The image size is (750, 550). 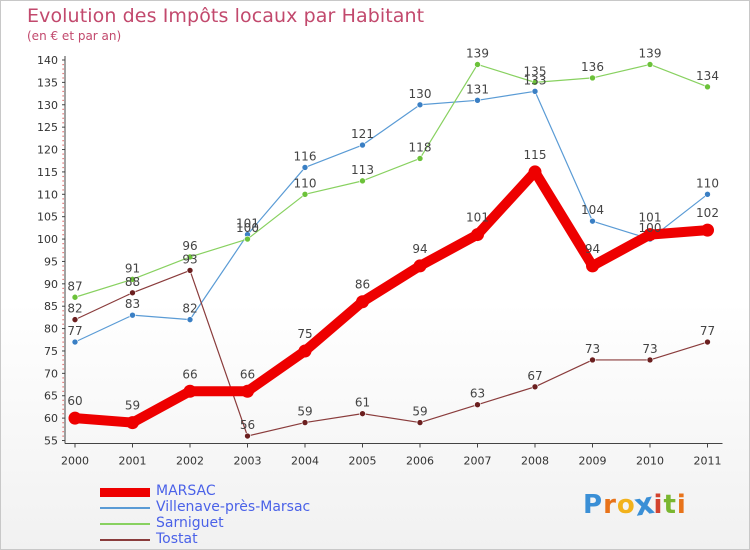 What do you see at coordinates (592, 249) in the screenshot?
I see `data-label-marsac: 94` at bounding box center [592, 249].